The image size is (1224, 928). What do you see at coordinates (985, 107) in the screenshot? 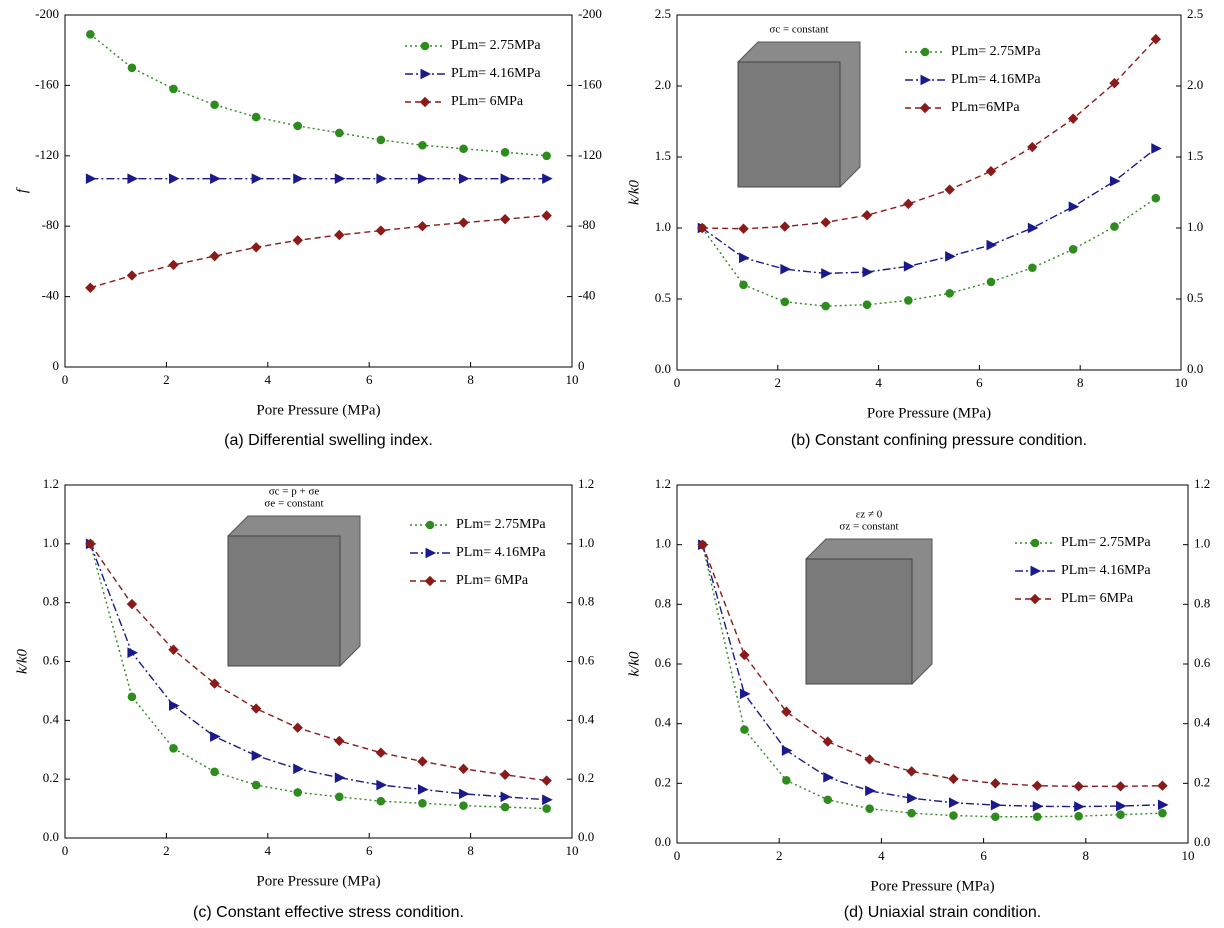
I see `legend-label: PLm=6MPa` at bounding box center [985, 107].